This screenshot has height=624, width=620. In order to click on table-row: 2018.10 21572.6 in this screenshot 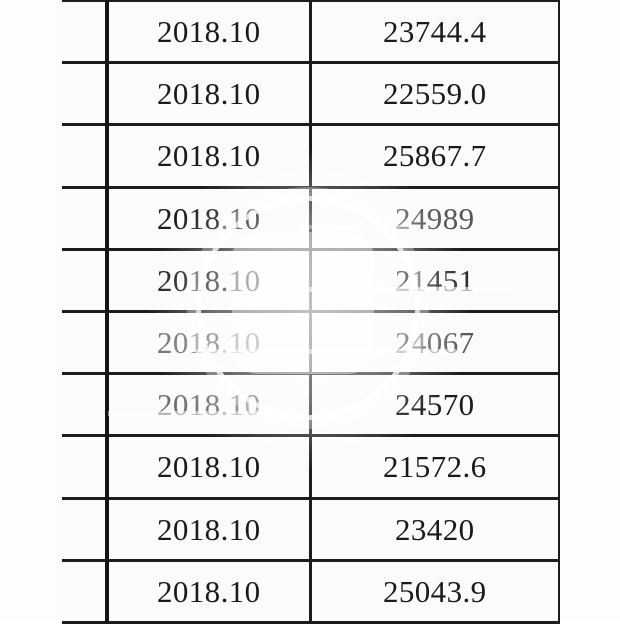, I will do `click(311, 467)`.